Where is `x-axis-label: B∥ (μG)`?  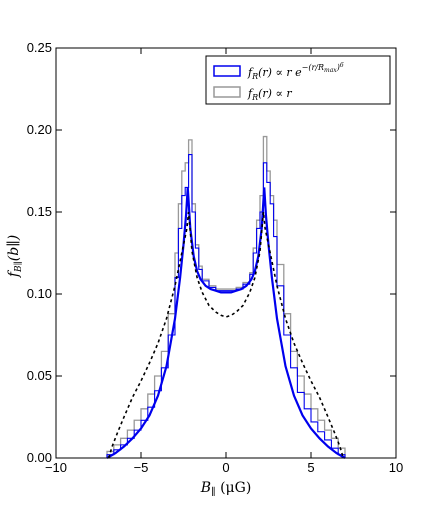
x-axis-label: B∥ (μG) is located at coordinates (226, 489).